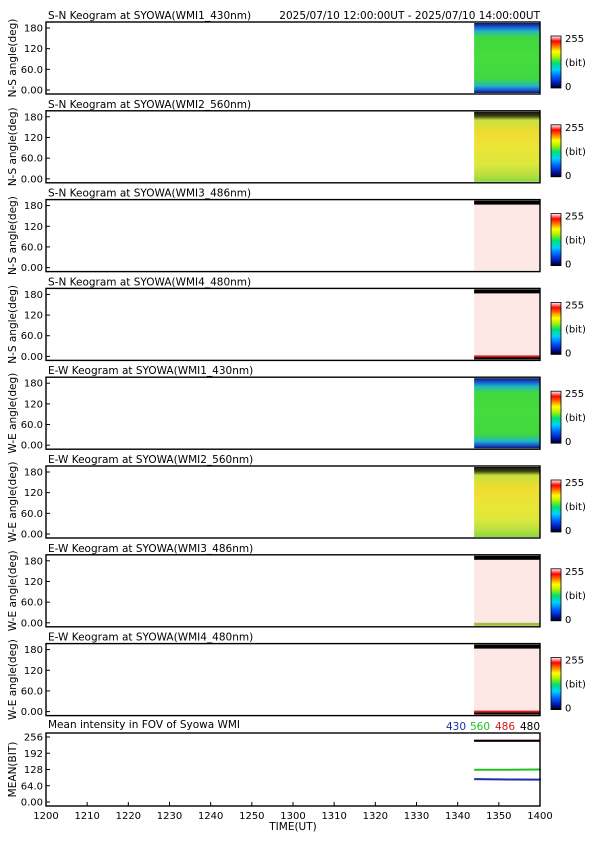  I want to click on keogram-edge-bottom-dark, so click(507, 713).